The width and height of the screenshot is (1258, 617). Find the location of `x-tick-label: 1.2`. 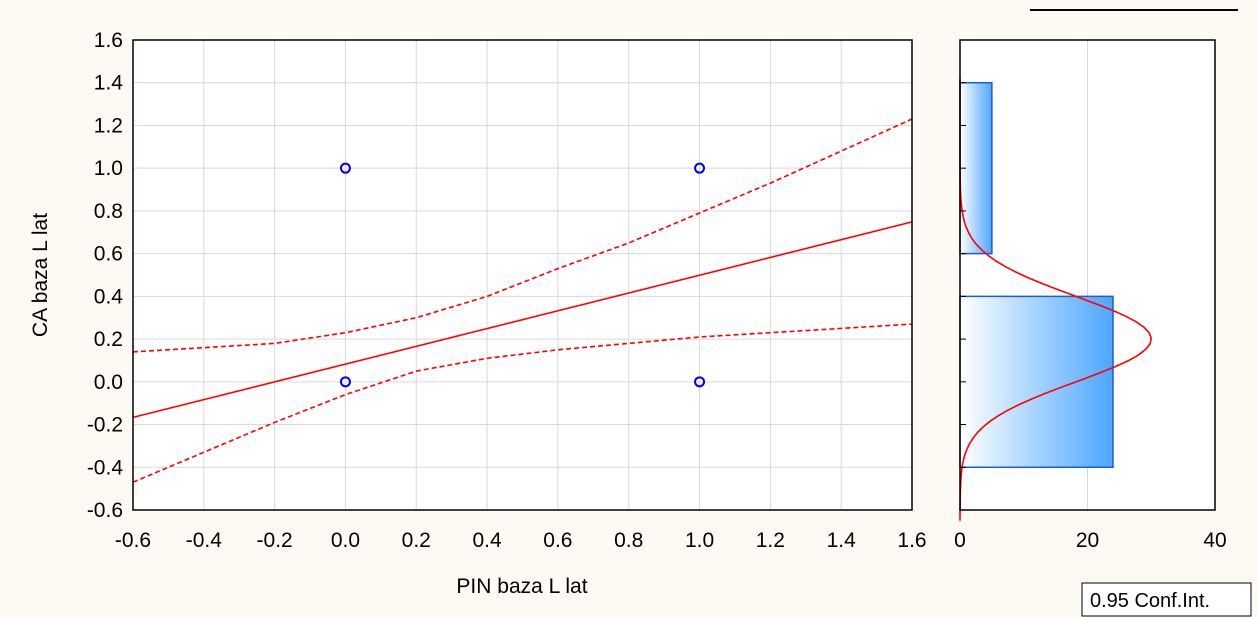

x-tick-label: 1.2 is located at coordinates (770, 540).